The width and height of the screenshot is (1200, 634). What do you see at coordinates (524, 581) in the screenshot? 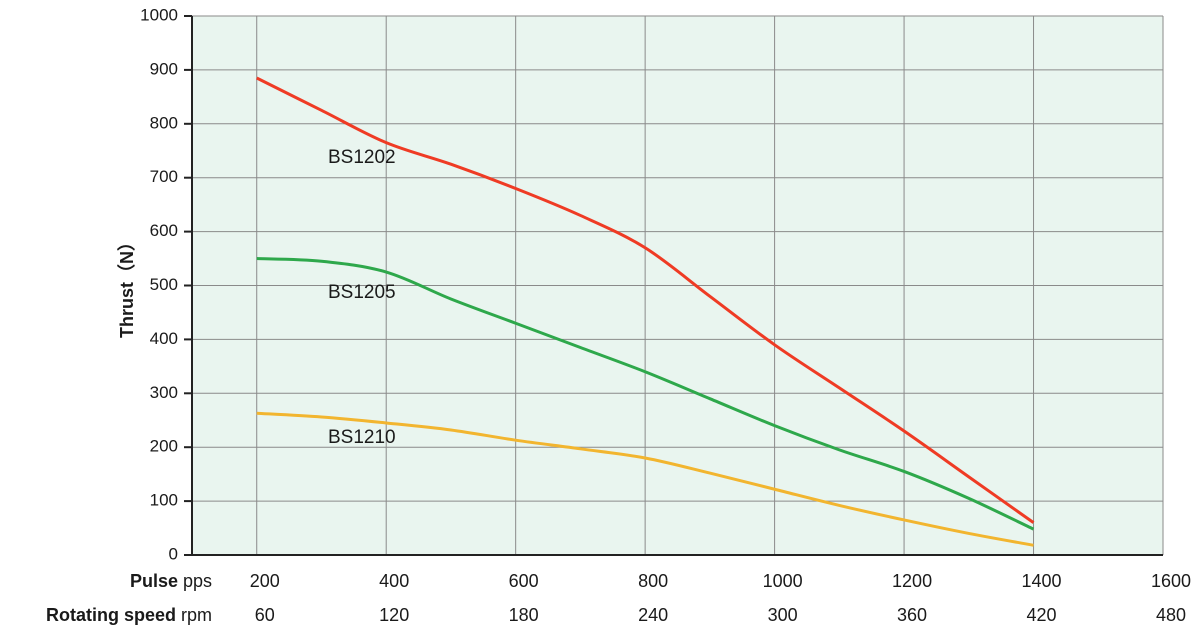
I see `x-tick-label: 600` at bounding box center [524, 581].